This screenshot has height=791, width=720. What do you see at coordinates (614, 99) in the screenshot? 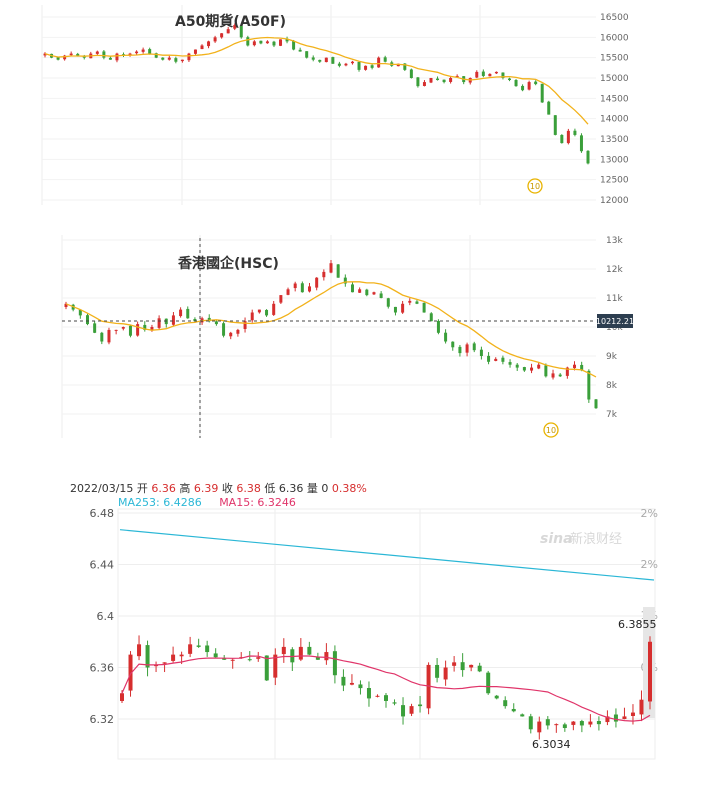
I see `y-tick-label: 14500` at bounding box center [614, 99].